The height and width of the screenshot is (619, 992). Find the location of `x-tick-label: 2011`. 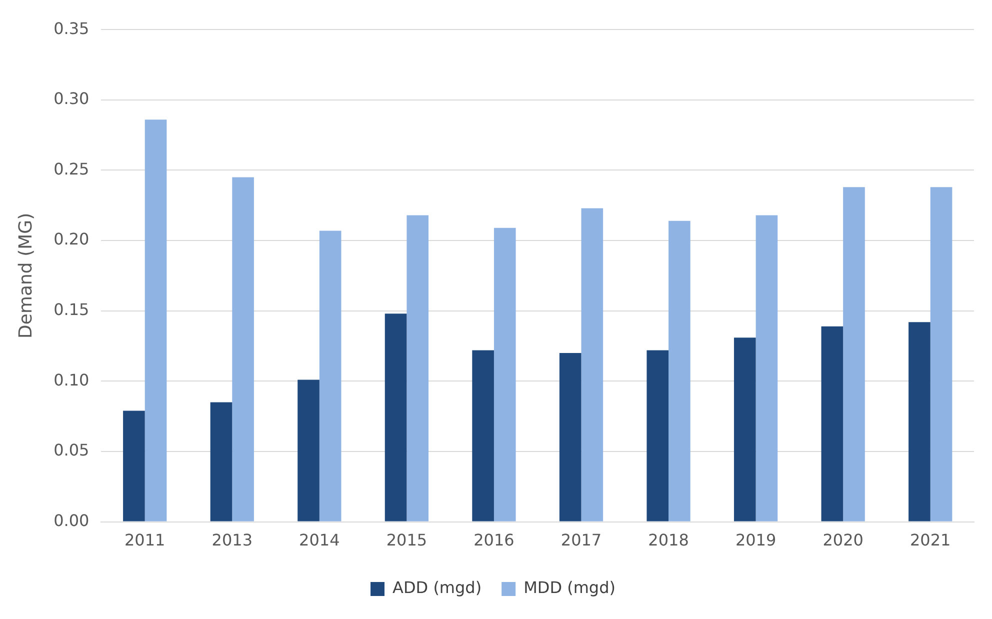

x-tick-label: 2011 is located at coordinates (145, 540).